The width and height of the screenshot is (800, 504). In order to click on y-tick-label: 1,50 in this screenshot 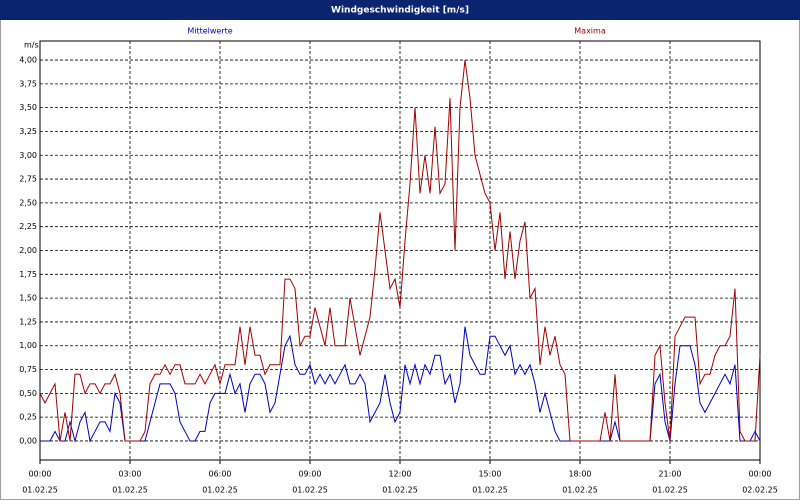, I will do `click(28, 298)`.